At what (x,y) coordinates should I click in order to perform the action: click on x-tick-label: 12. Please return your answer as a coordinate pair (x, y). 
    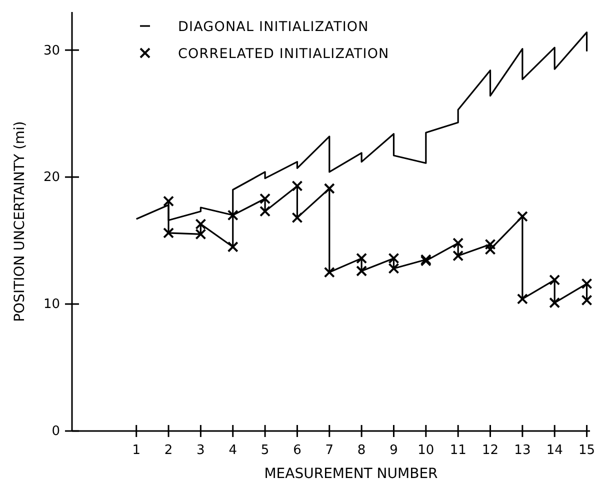
    Looking at the image, I should click on (490, 450).